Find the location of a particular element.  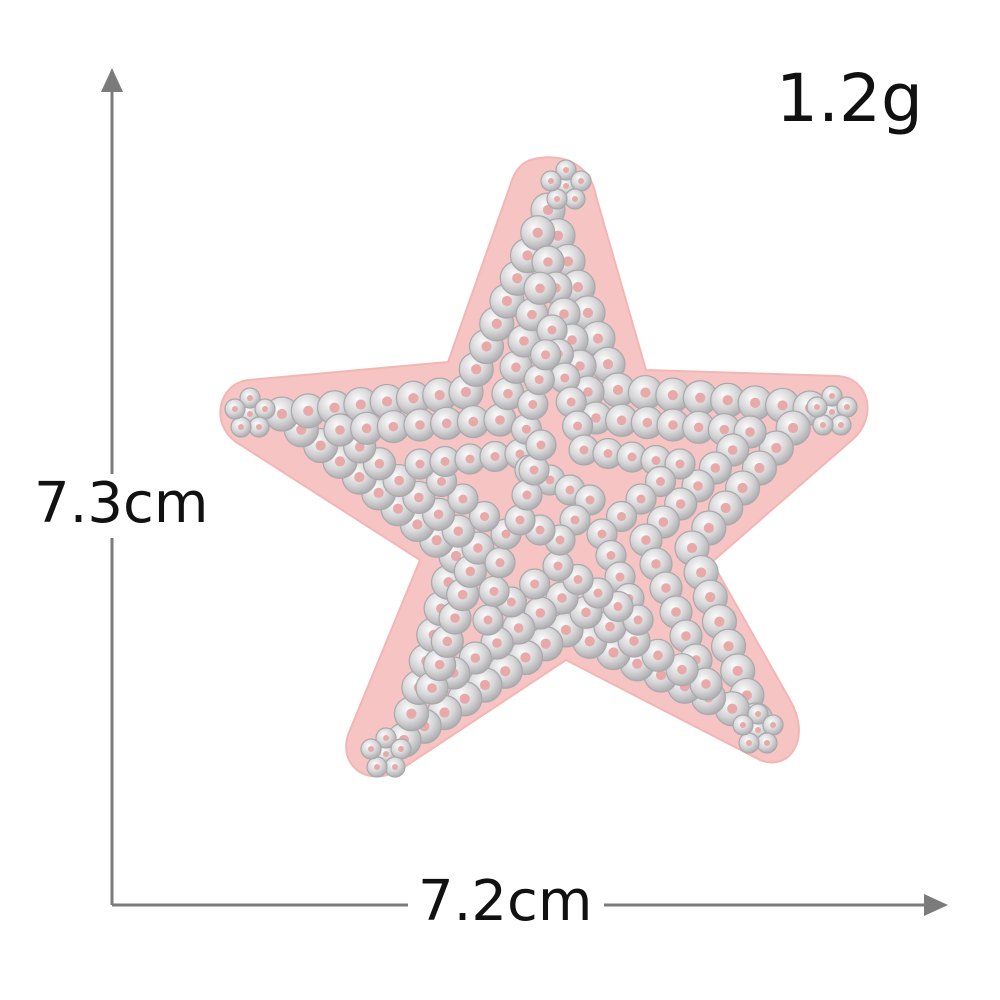

width-arrow-head is located at coordinates (936, 905).